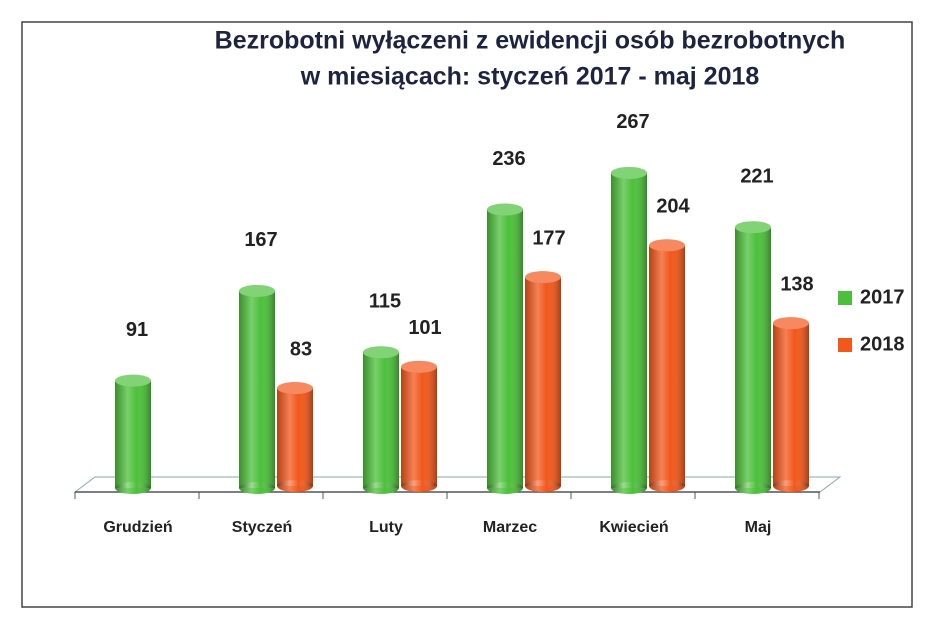 This screenshot has width=930, height=620. Describe the element at coordinates (673, 207) in the screenshot. I see `value-label: 204` at that location.